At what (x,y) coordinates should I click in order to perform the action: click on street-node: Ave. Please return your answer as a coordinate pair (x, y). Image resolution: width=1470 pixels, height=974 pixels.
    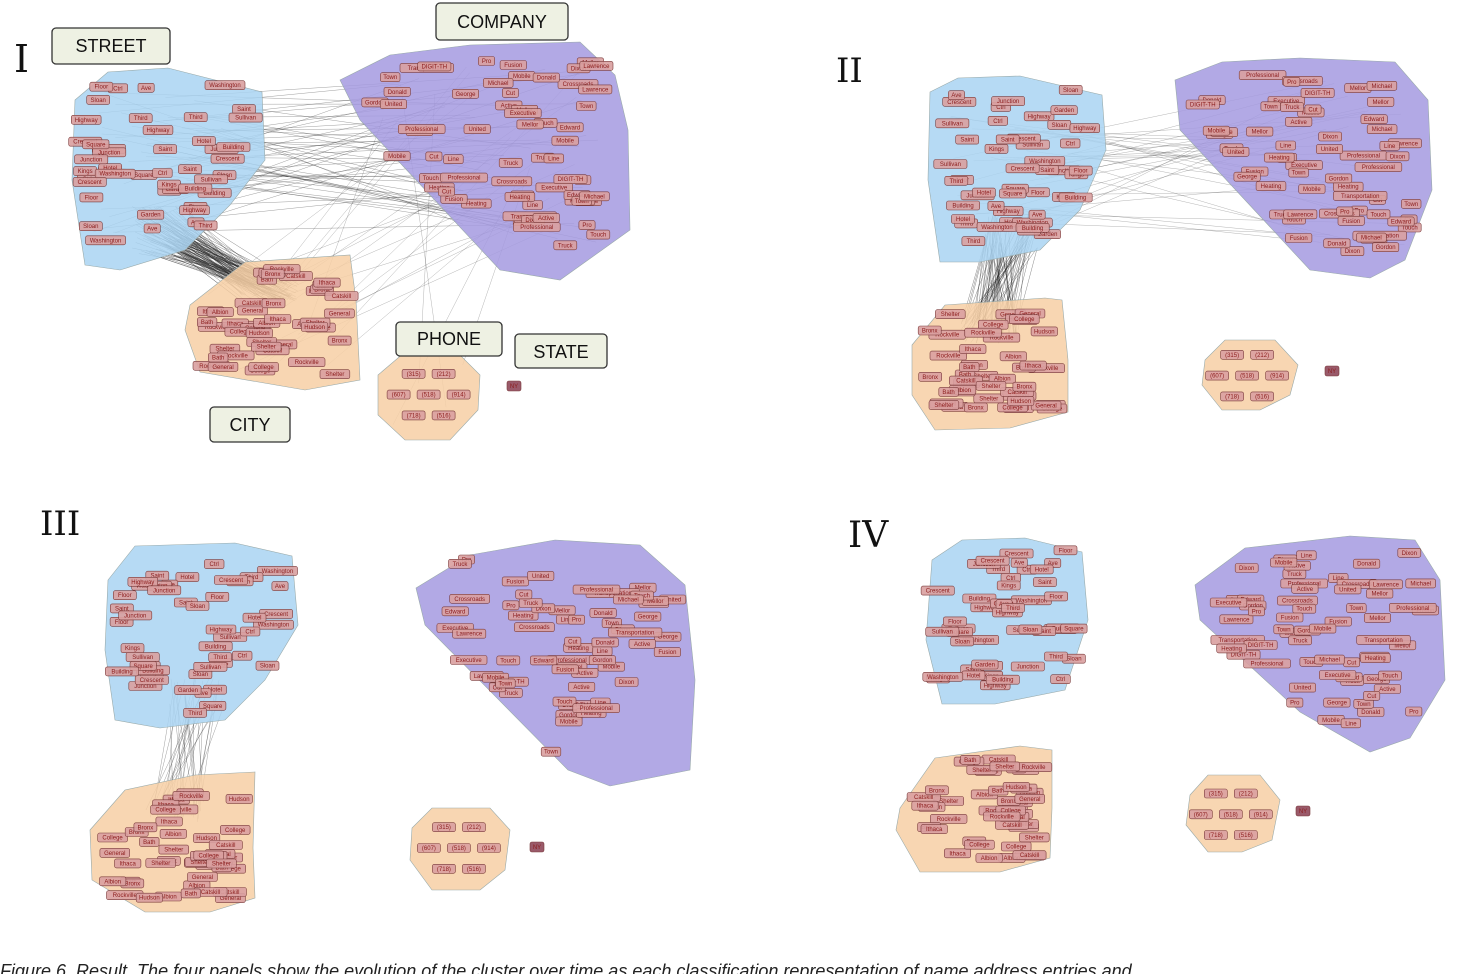
    Looking at the image, I should click on (996, 206).